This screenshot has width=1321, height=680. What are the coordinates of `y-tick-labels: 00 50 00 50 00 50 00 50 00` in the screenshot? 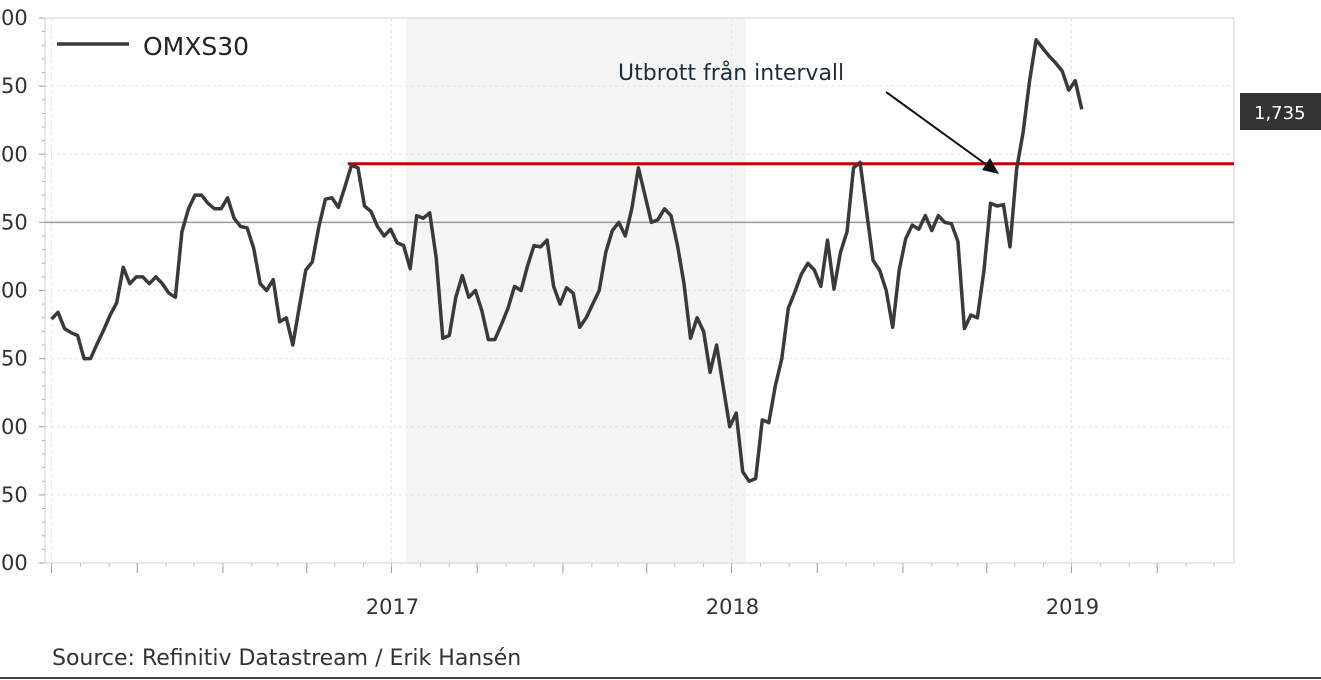 It's located at (14, 290).